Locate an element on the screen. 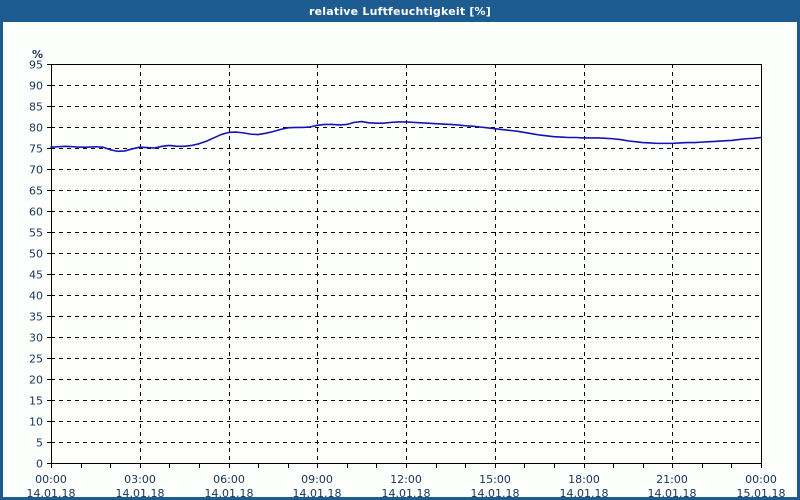 The width and height of the screenshot is (800, 500). y-tick-label: 15 is located at coordinates (36, 401).